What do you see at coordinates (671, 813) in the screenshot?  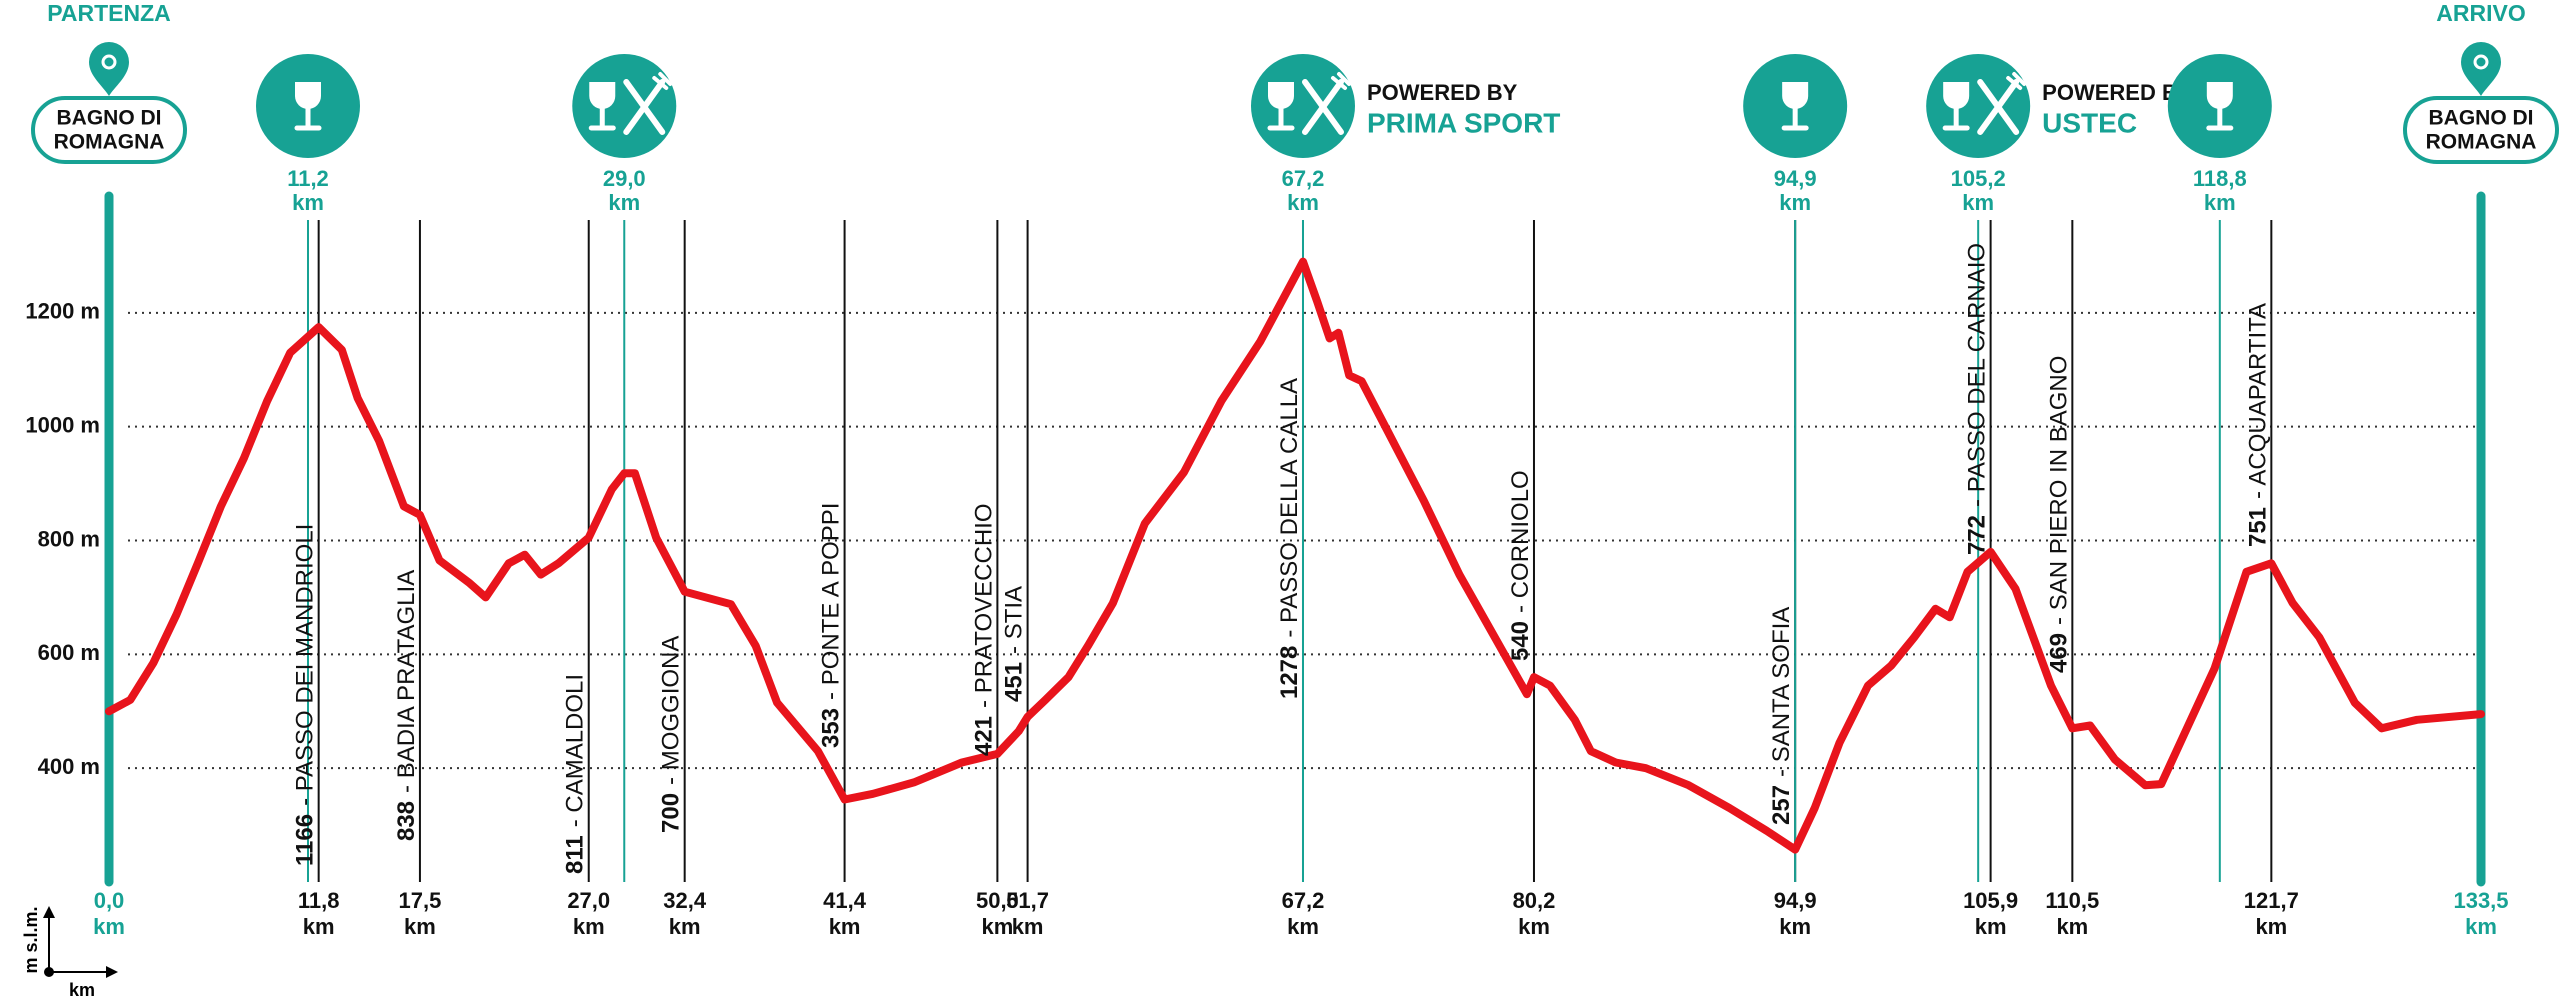 I see `waypoint-elevation: 700` at bounding box center [671, 813].